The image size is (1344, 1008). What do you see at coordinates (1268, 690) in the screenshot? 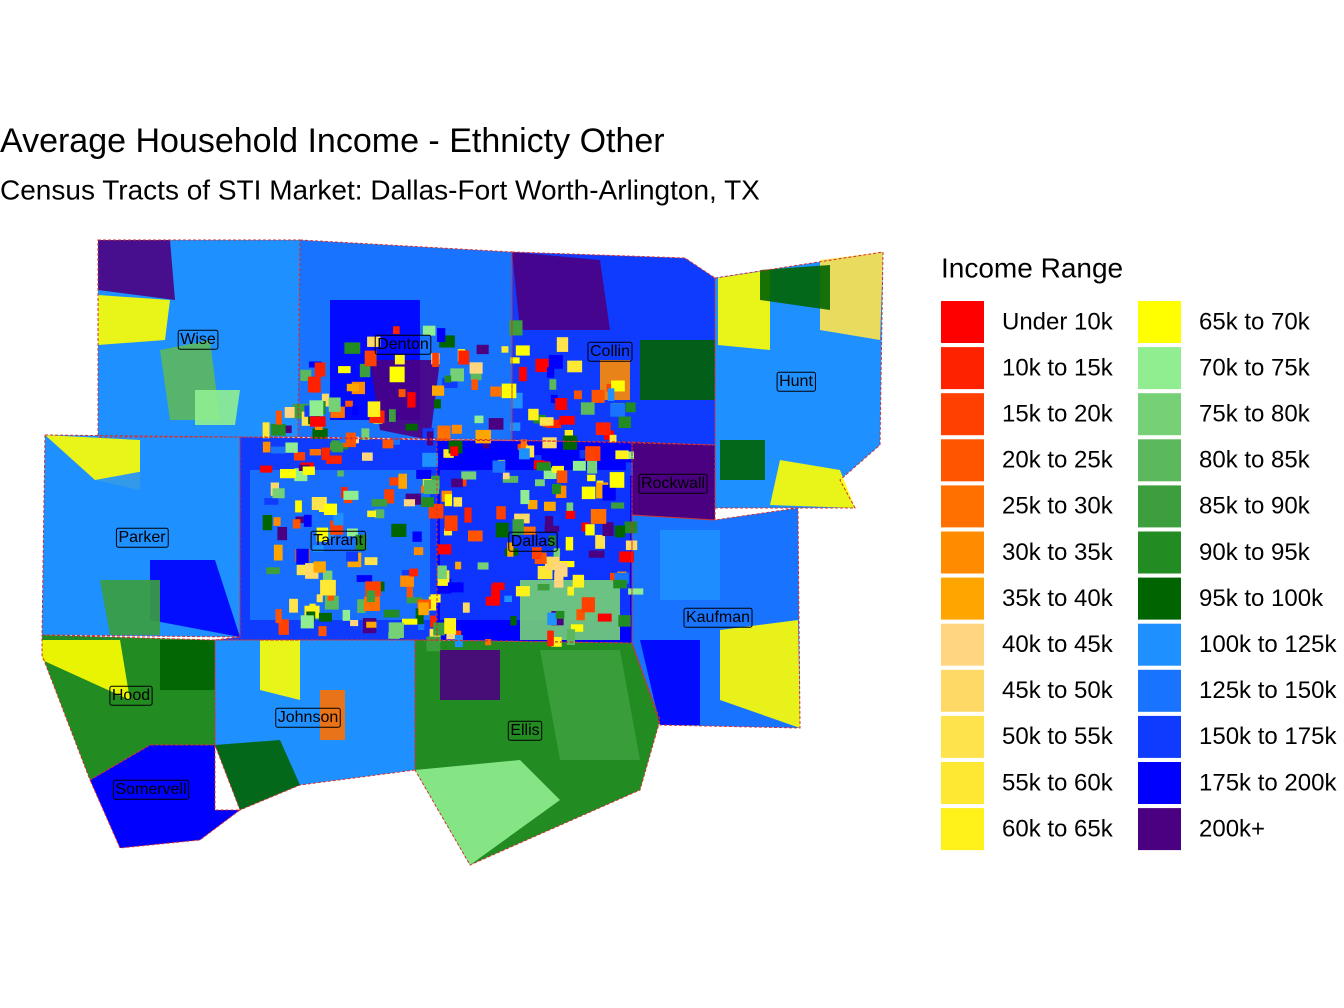
I see `legend-label: 125k to 150k` at bounding box center [1268, 690].